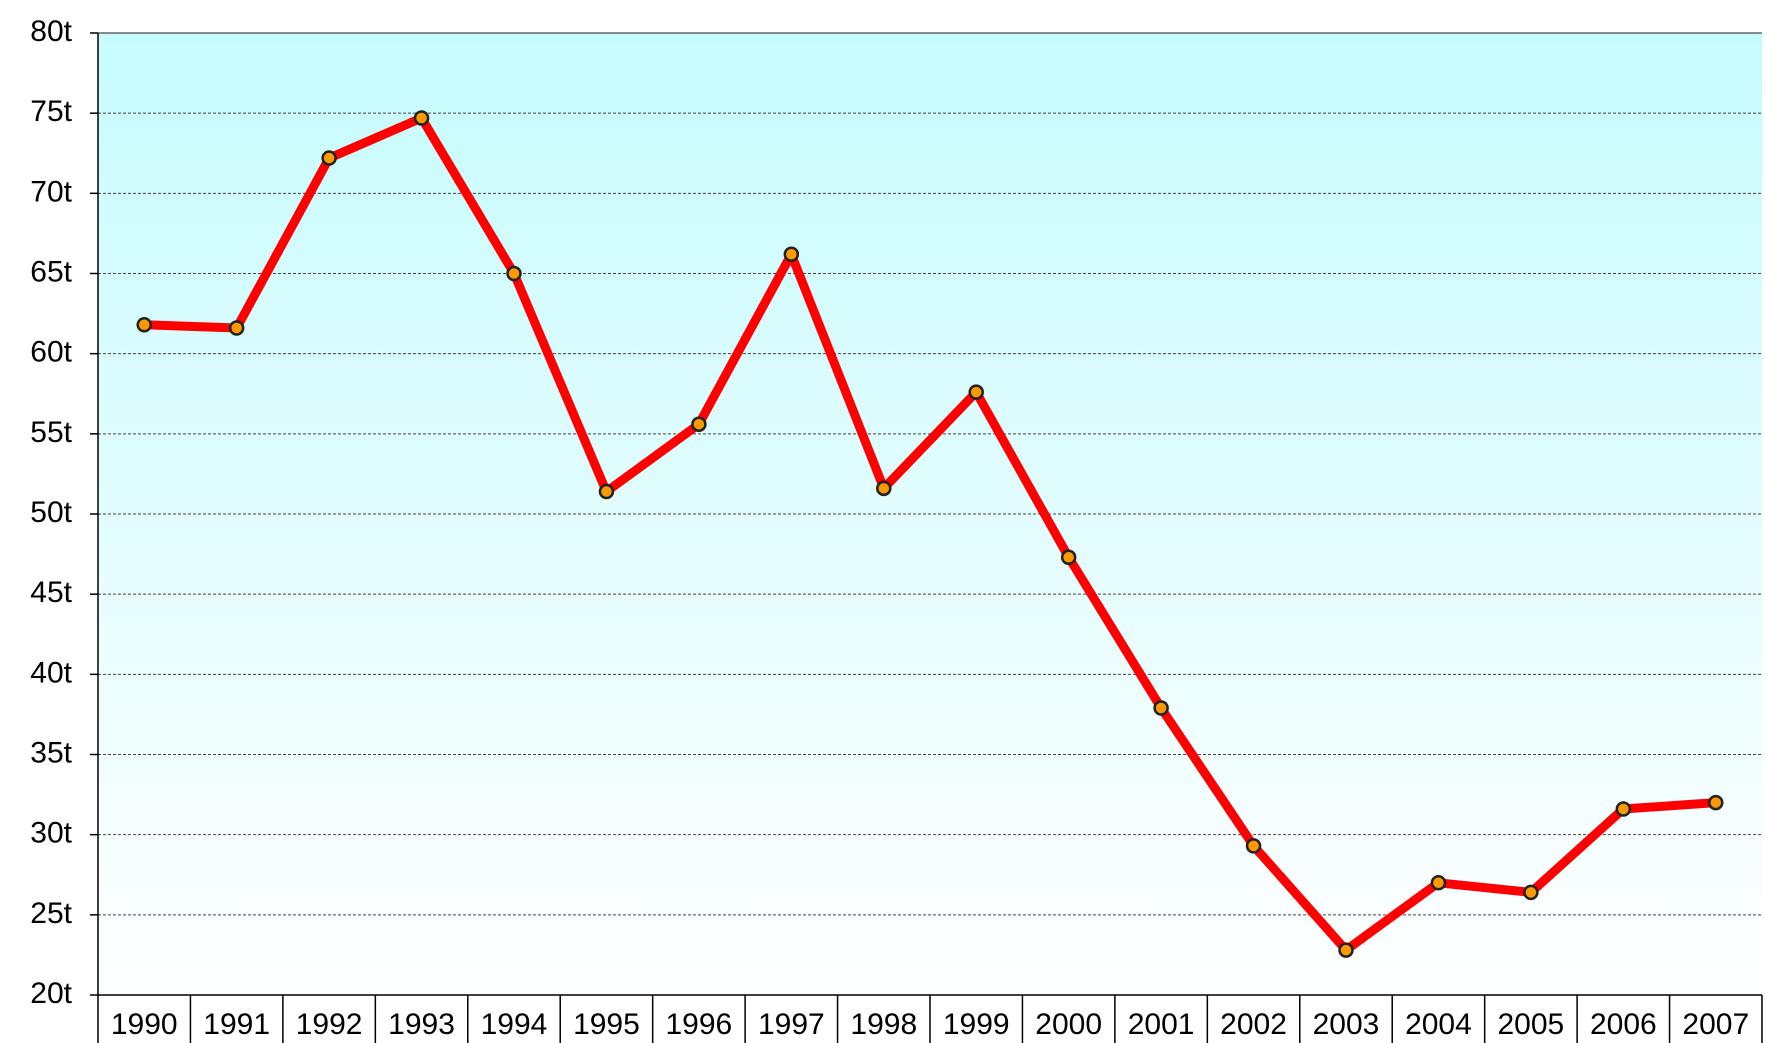 This screenshot has width=1765, height=1043. Describe the element at coordinates (606, 1024) in the screenshot. I see `x-tick-label: 1995` at that location.